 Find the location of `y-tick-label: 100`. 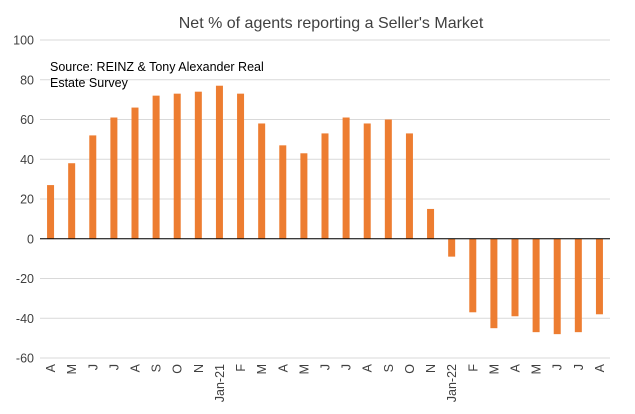

y-tick-label: 100 is located at coordinates (23, 41).